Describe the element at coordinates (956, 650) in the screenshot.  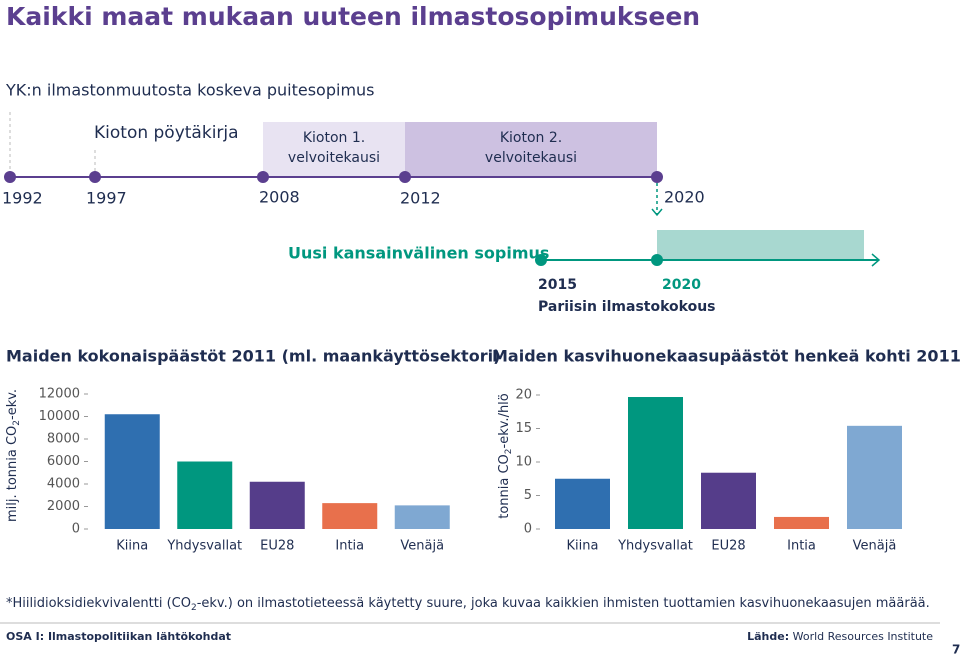
I see `page-number: 7` at that location.